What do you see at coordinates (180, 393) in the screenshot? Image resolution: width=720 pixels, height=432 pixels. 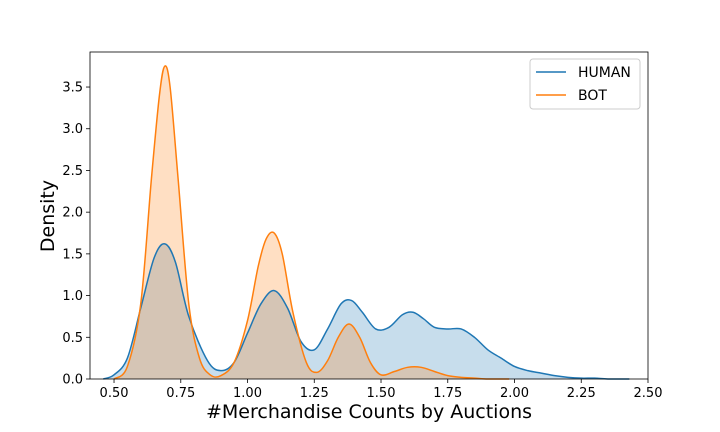 I see `x-tick-label: 0.75` at bounding box center [180, 393].